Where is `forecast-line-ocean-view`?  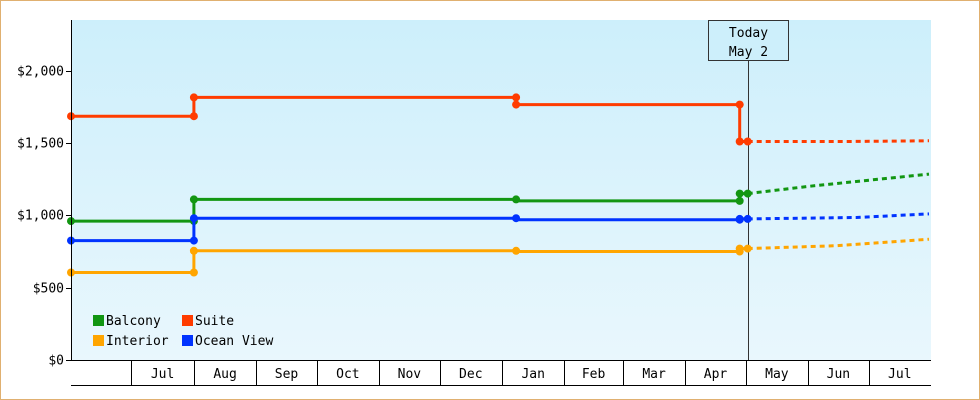 forecast-line-ocean-view is located at coordinates (838, 216).